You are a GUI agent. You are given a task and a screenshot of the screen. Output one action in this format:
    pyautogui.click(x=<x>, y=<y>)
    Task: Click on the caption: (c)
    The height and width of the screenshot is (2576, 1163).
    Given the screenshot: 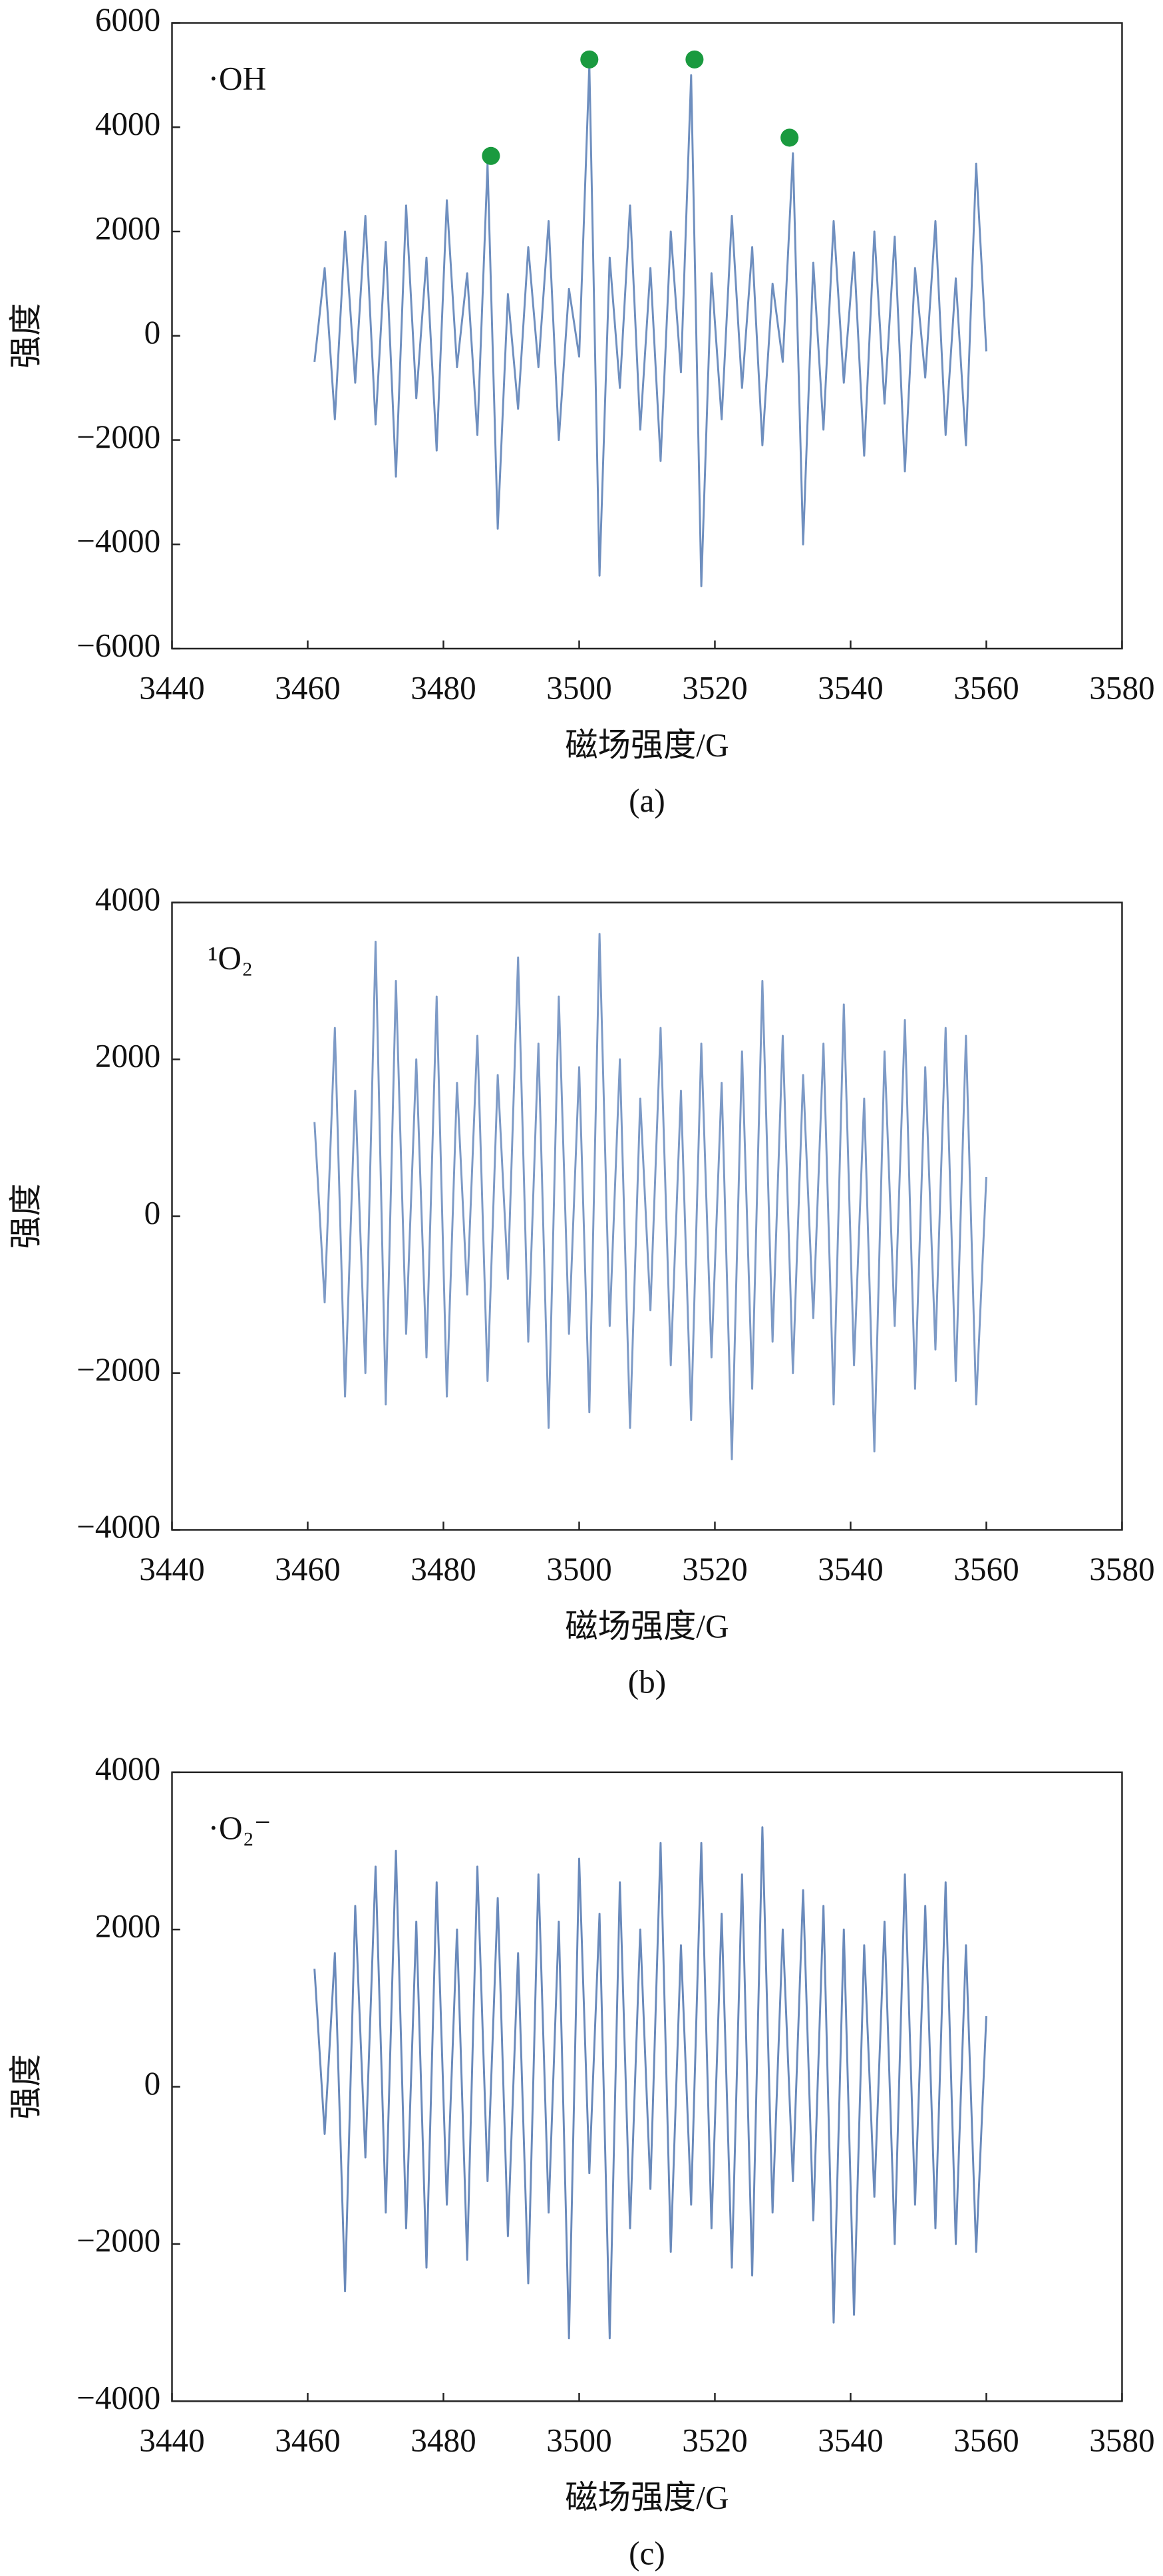 What is the action you would take?
    pyautogui.click(x=647, y=2553)
    